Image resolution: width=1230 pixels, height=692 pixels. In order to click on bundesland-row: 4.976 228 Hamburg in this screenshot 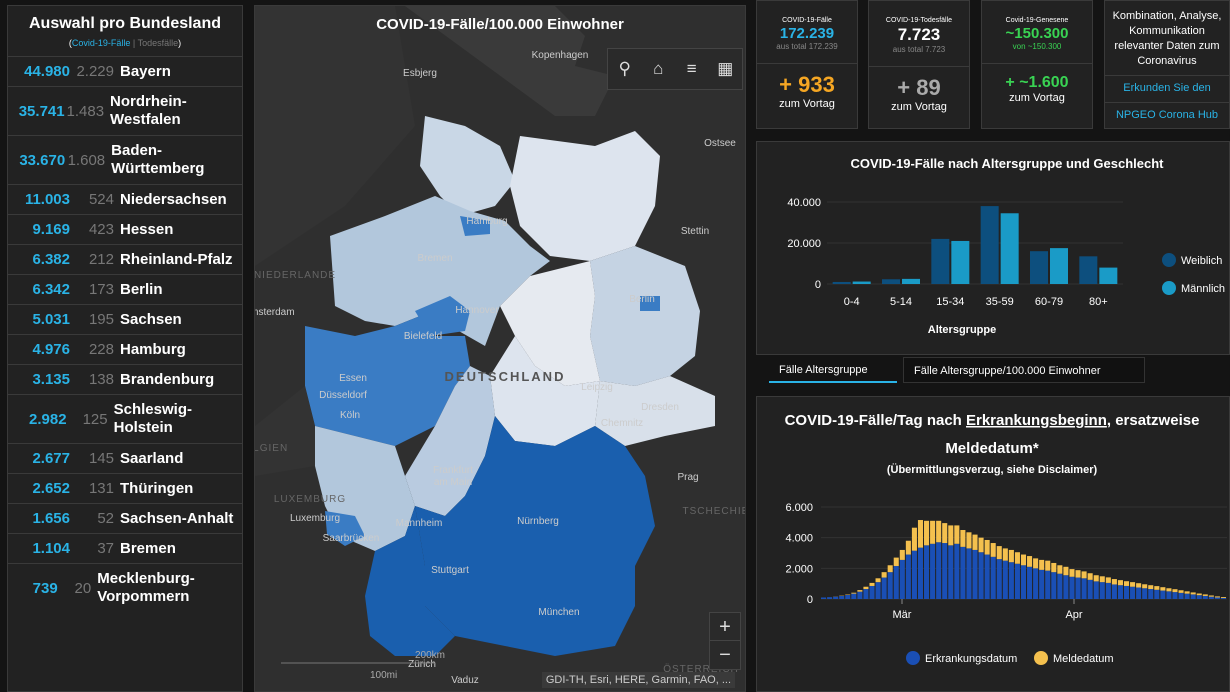, I will do `click(125, 349)`.